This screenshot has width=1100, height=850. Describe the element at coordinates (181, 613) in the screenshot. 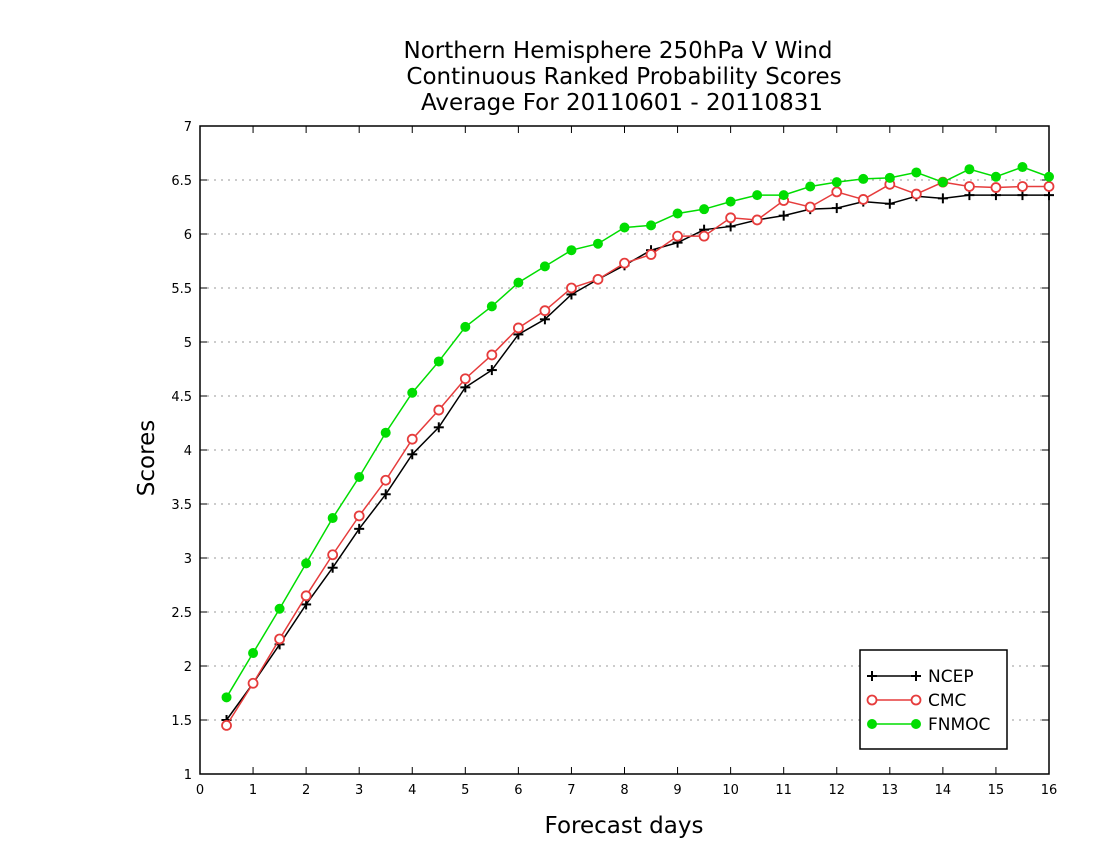

I see `y-tick-label: 2.5` at that location.